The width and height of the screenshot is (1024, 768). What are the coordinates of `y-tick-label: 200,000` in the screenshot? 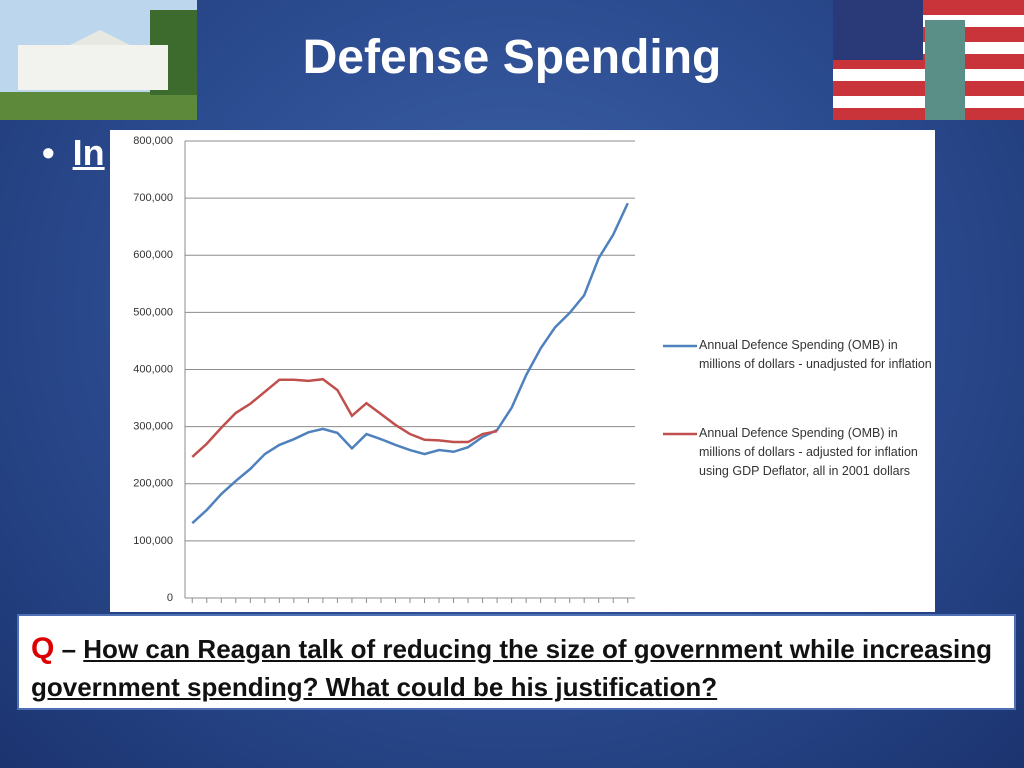 It's located at (153, 484).